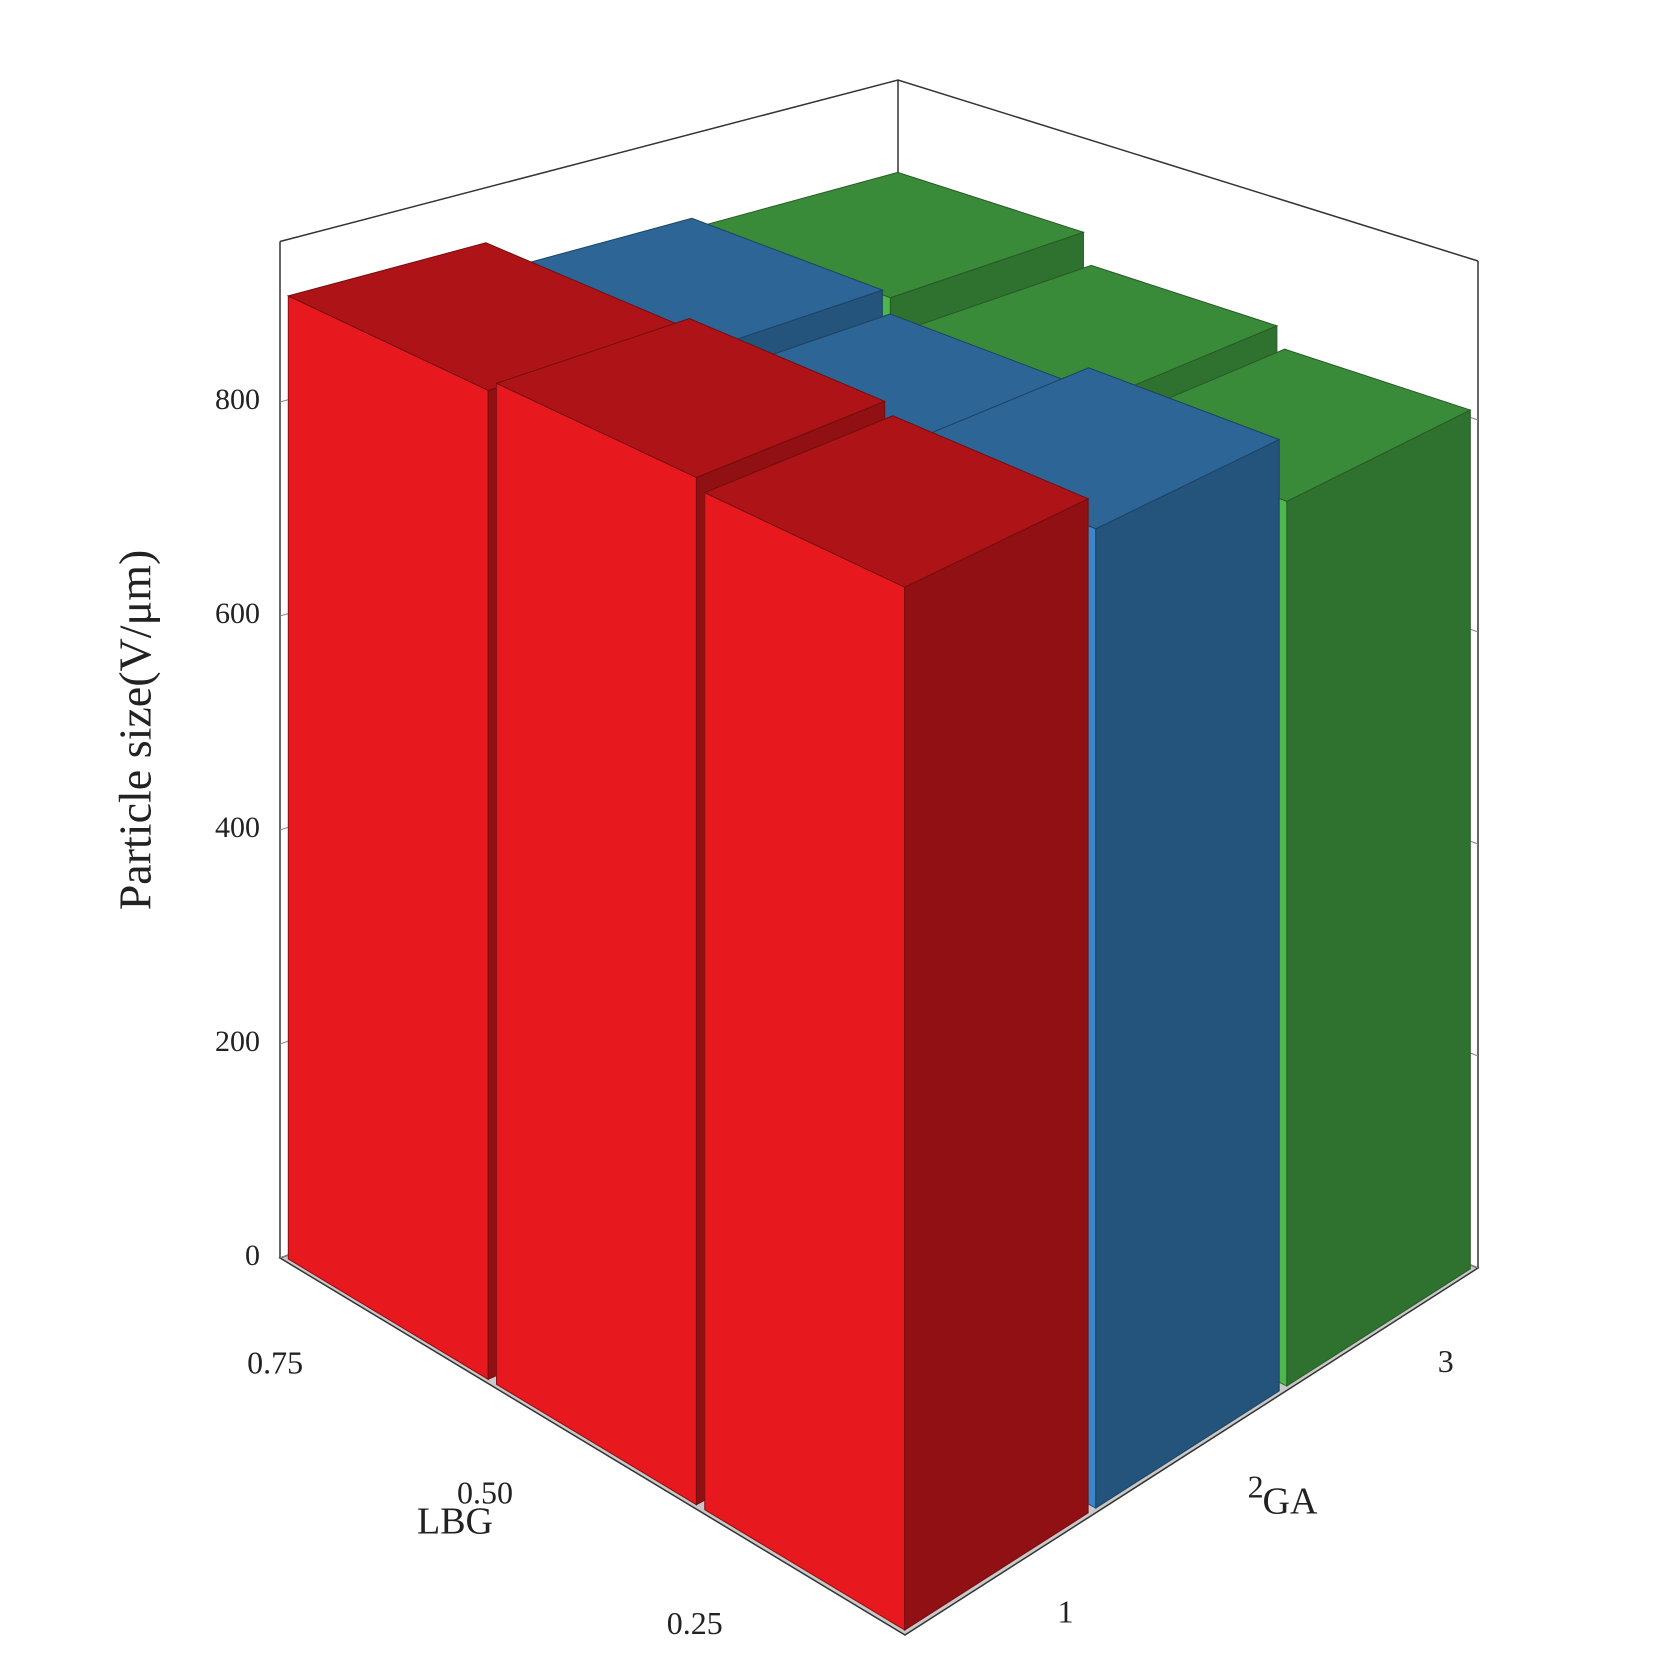 Image resolution: width=1654 pixels, height=1675 pixels. I want to click on x-tick-label: 0.25, so click(695, 1623).